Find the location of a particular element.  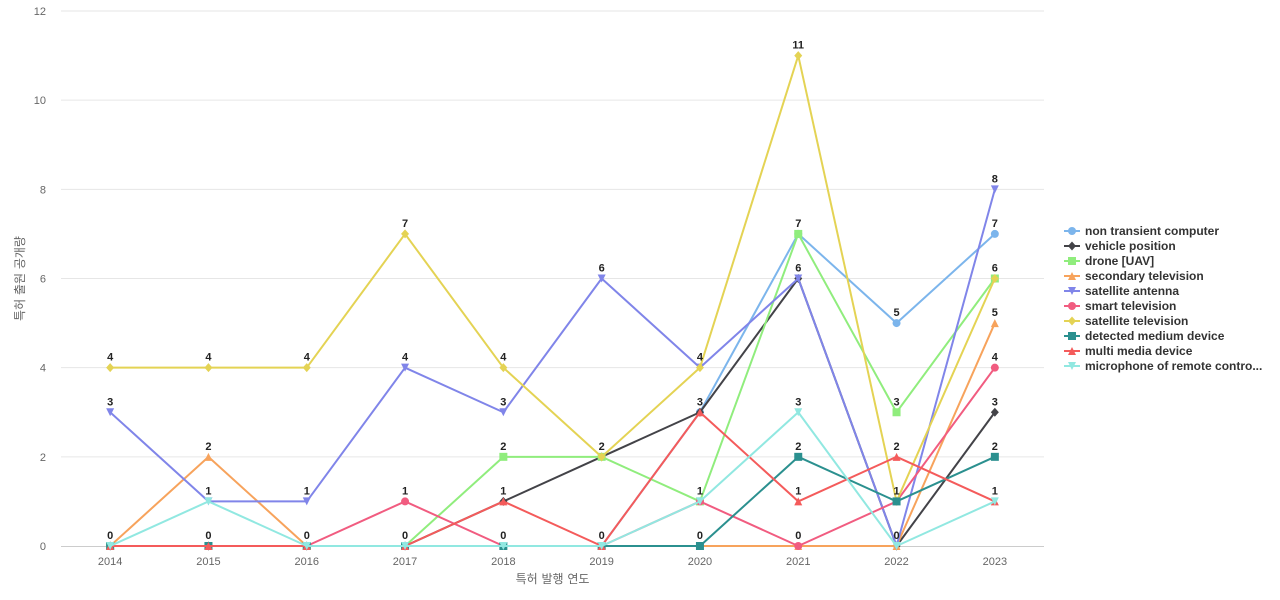

legend-item: non transient computer is located at coordinates (1141, 231).